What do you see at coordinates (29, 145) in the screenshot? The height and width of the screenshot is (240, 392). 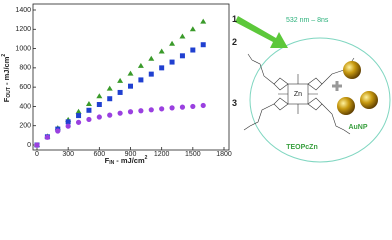 I see `y-tick-label: 0` at bounding box center [29, 145].